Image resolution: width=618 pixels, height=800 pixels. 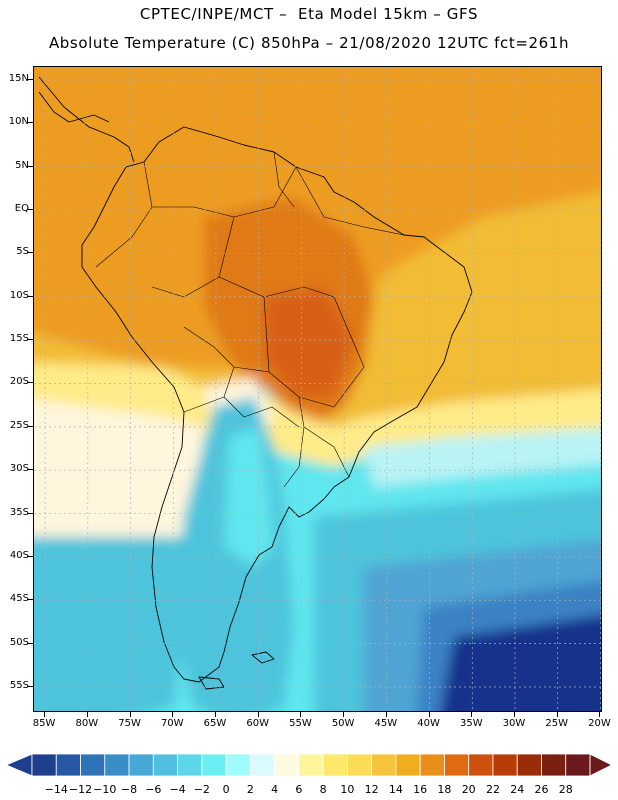 I want to click on latitude-label: 15S, so click(x=19, y=339).